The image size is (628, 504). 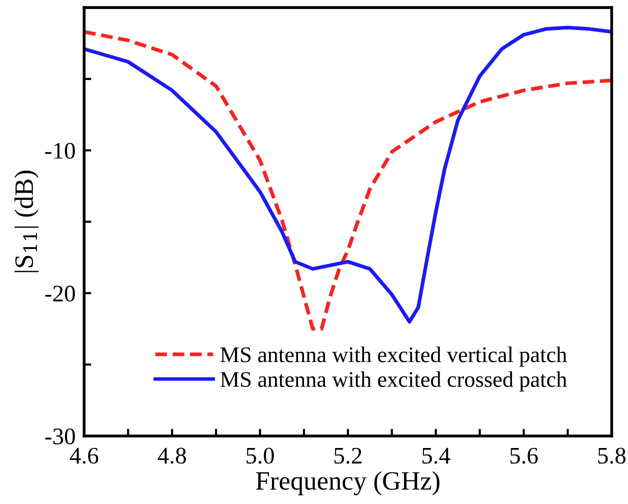 What do you see at coordinates (524, 456) in the screenshot?
I see `x-tick-label: 5.6` at bounding box center [524, 456].